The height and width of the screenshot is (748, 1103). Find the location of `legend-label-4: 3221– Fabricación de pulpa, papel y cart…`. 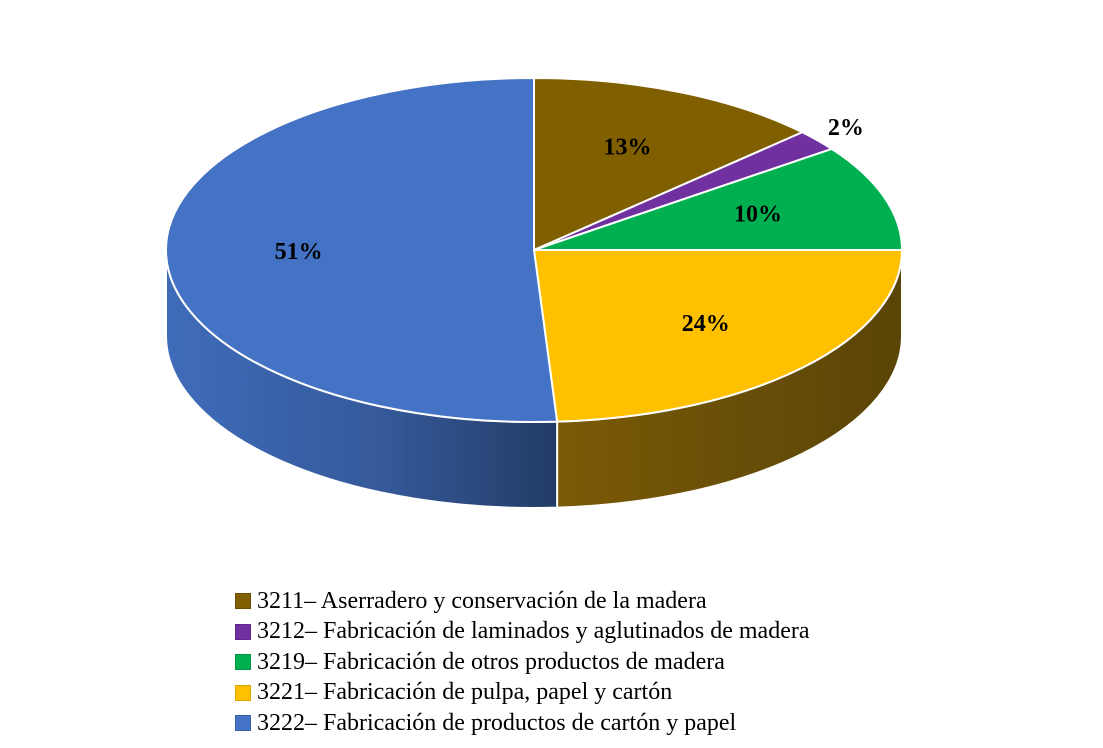

legend-label-4: 3221– Fabricación de pulpa, papel y cart… is located at coordinates (465, 692).